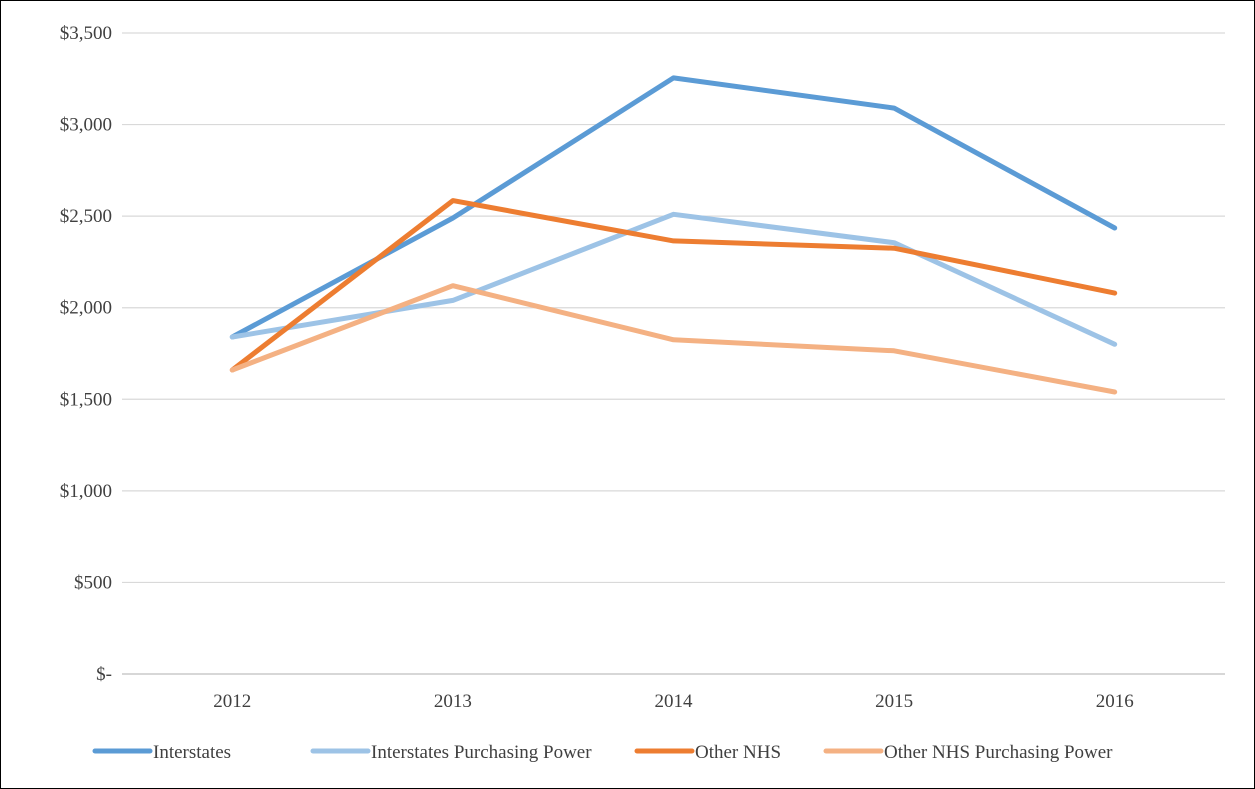  What do you see at coordinates (998, 752) in the screenshot?
I see `legend-label: Other NHS Purchasing Power` at bounding box center [998, 752].